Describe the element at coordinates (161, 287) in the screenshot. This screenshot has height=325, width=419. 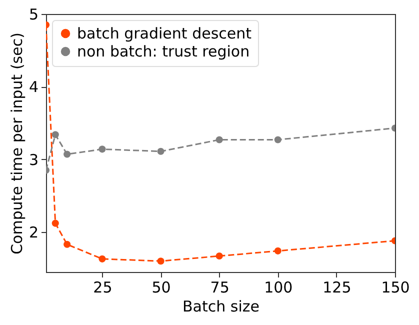
I see `x-tick-label: 50` at that location.